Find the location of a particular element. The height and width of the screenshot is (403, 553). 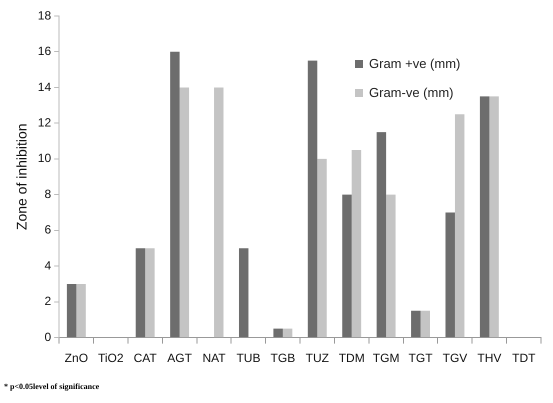

y-tick-label: 10 is located at coordinates (45, 158).